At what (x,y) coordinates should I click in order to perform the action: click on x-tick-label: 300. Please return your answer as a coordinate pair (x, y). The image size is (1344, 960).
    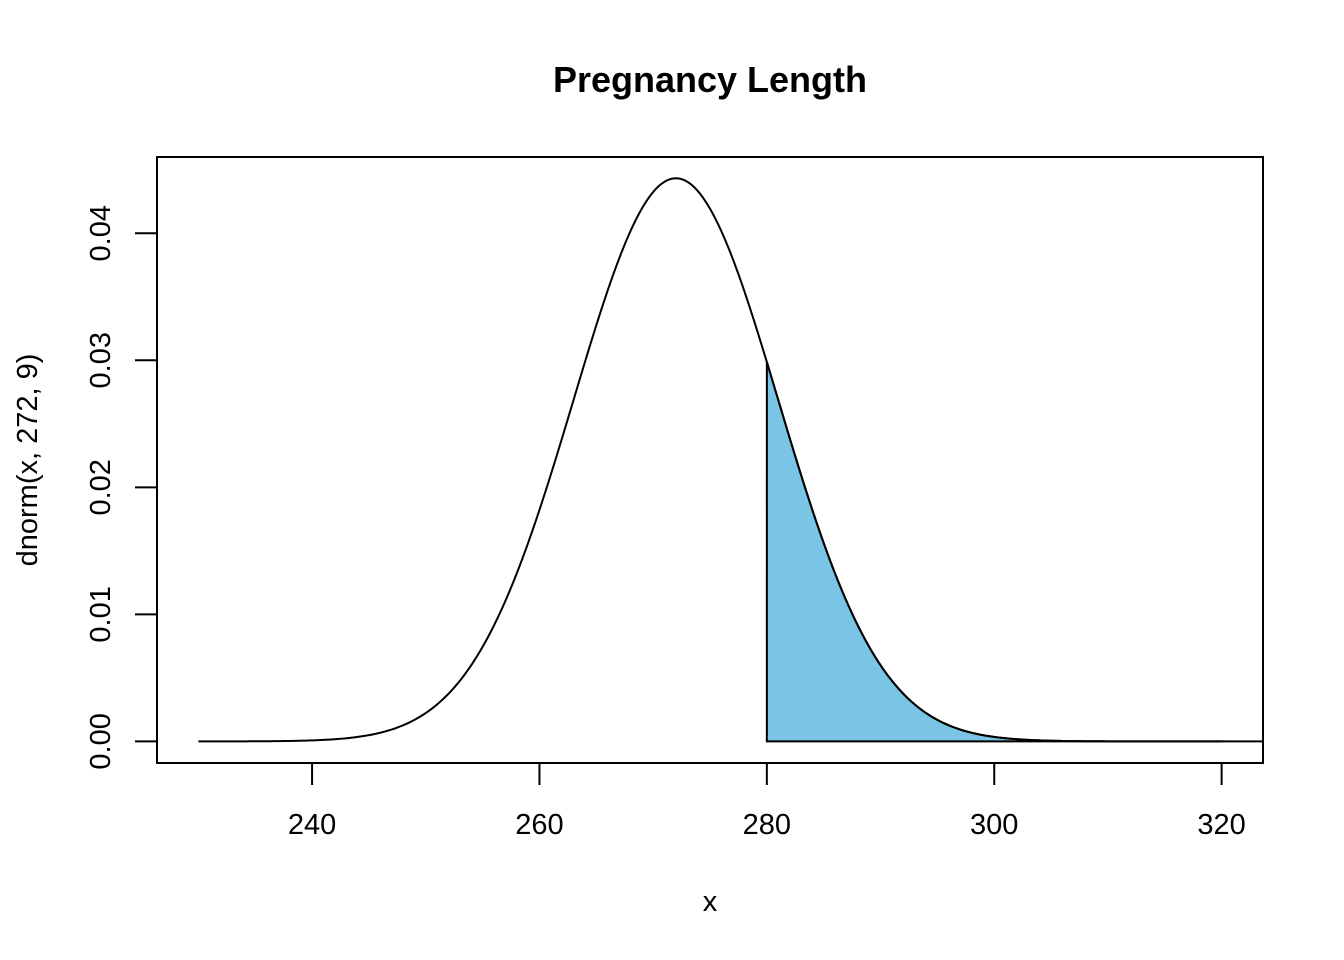
    Looking at the image, I should click on (994, 825).